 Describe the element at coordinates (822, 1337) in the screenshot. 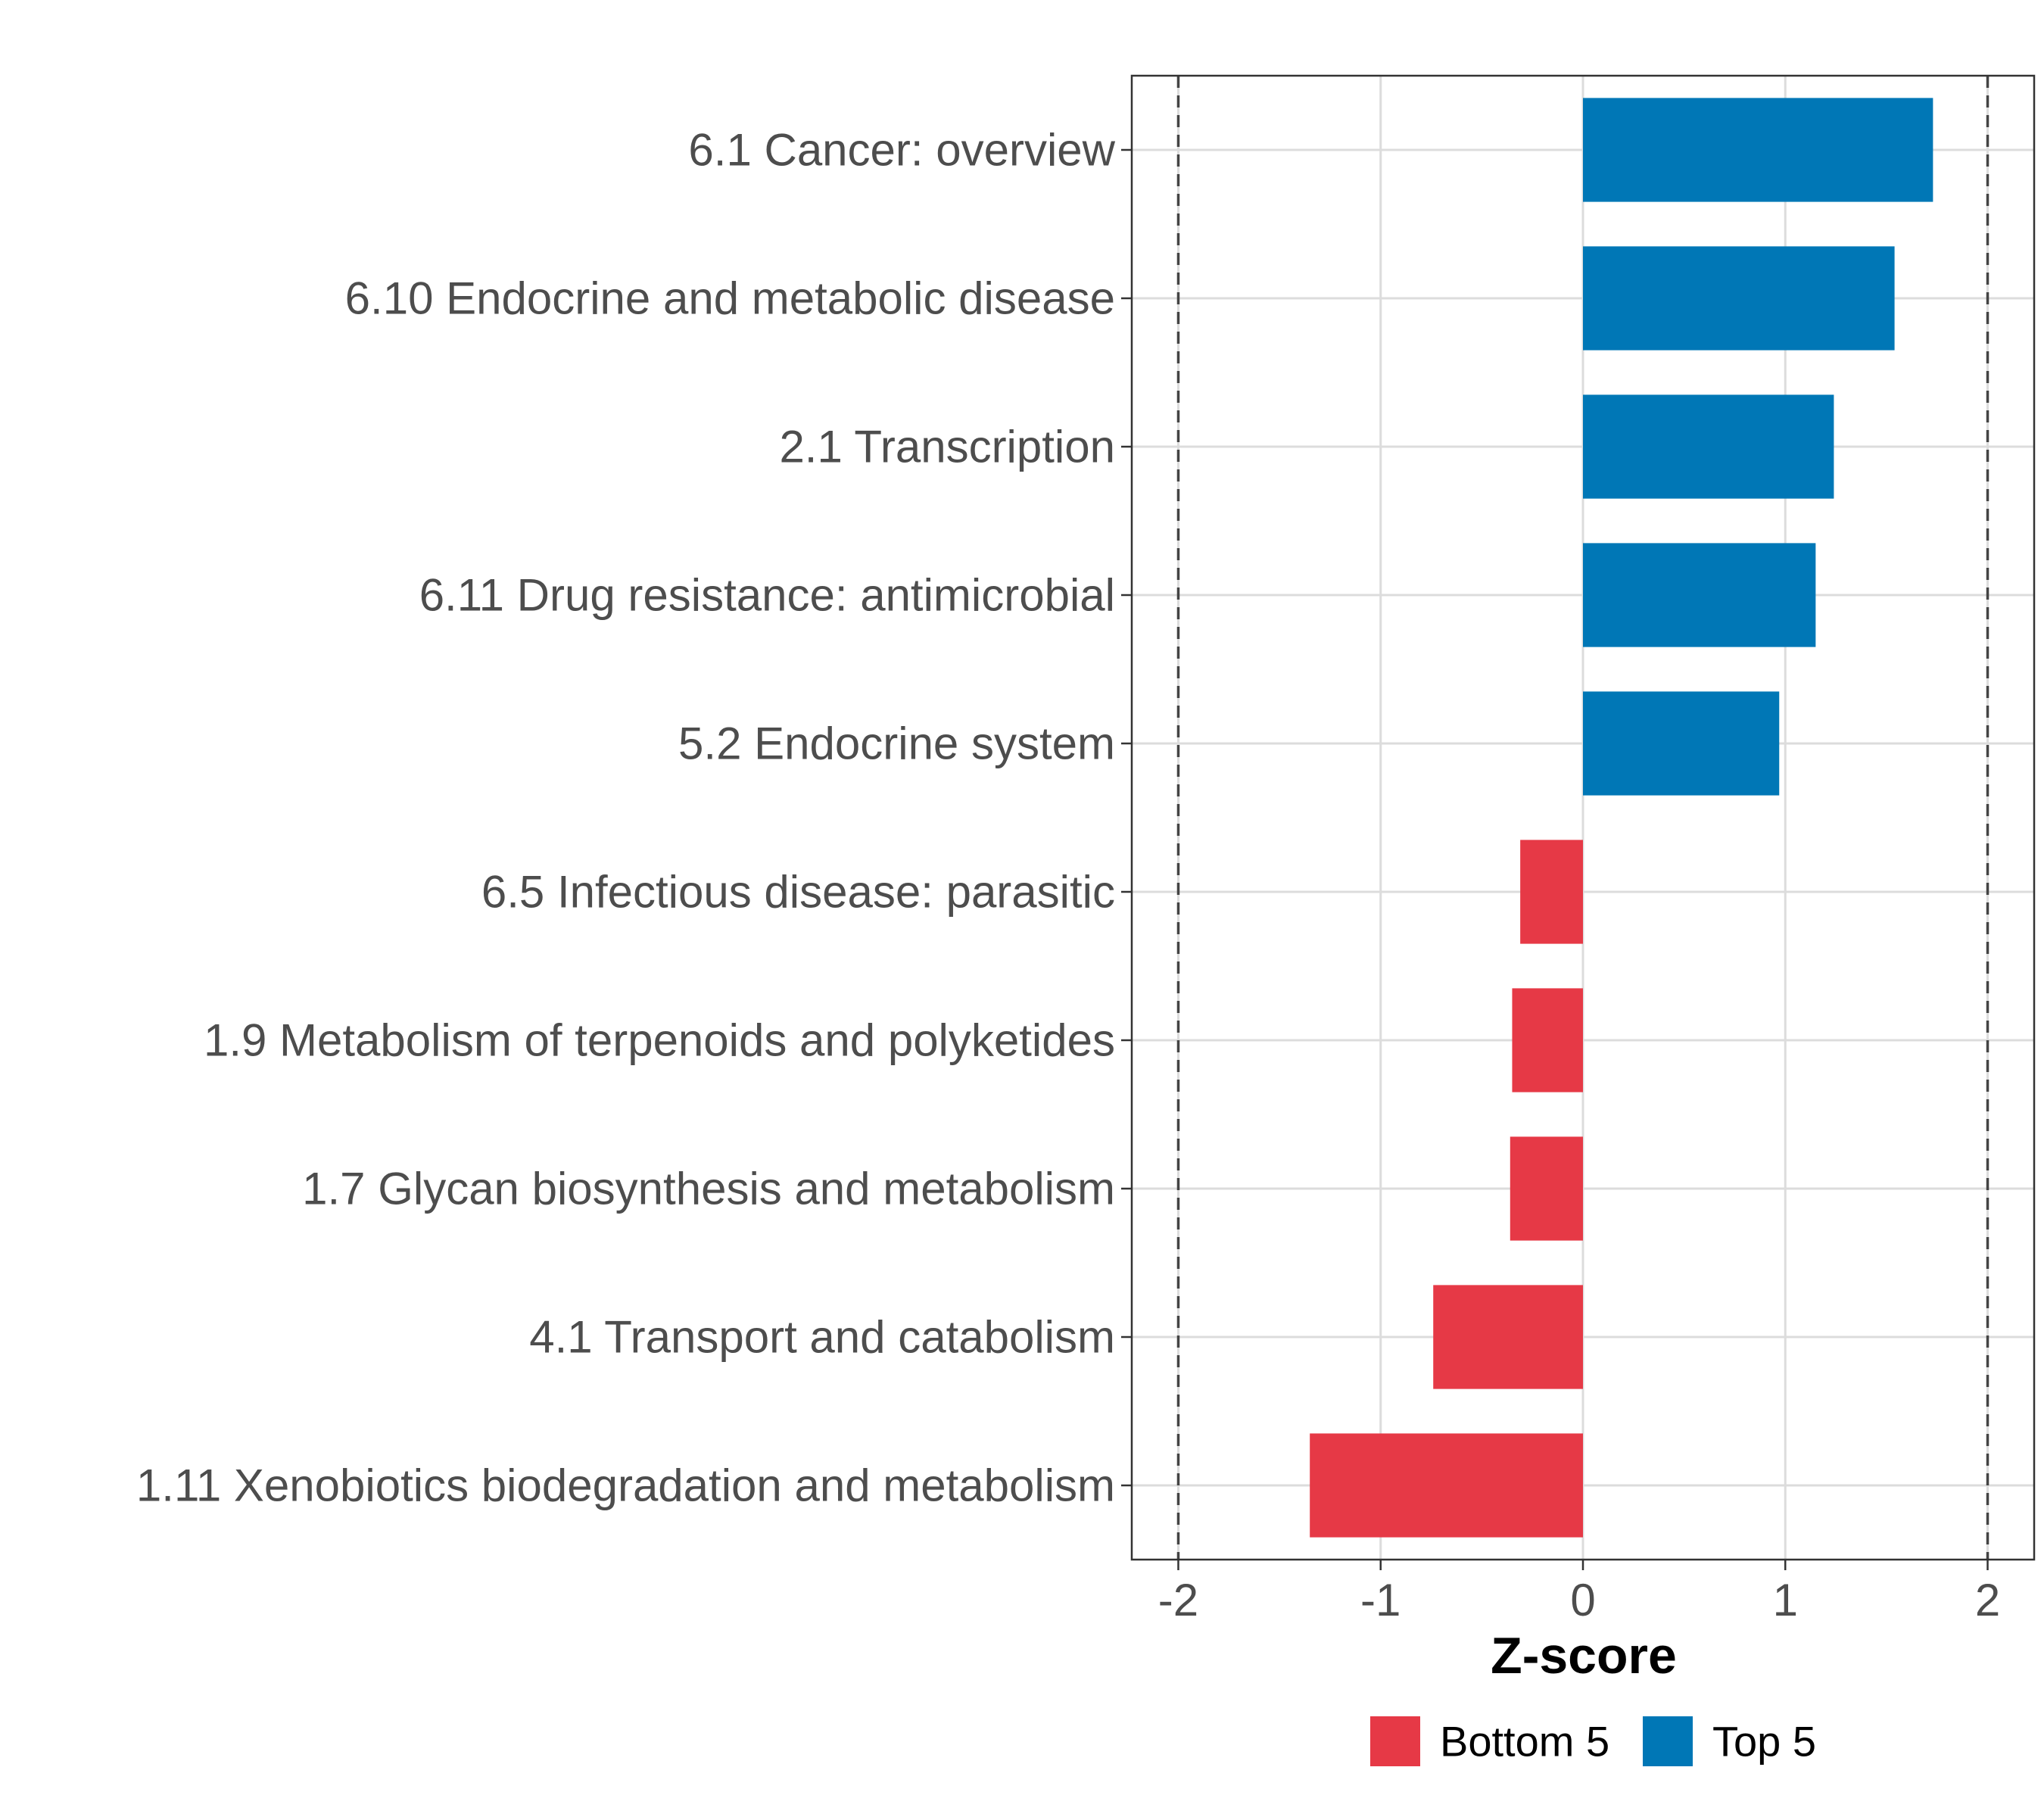

I see `category-label: 4.1 Transport and catabolism` at that location.